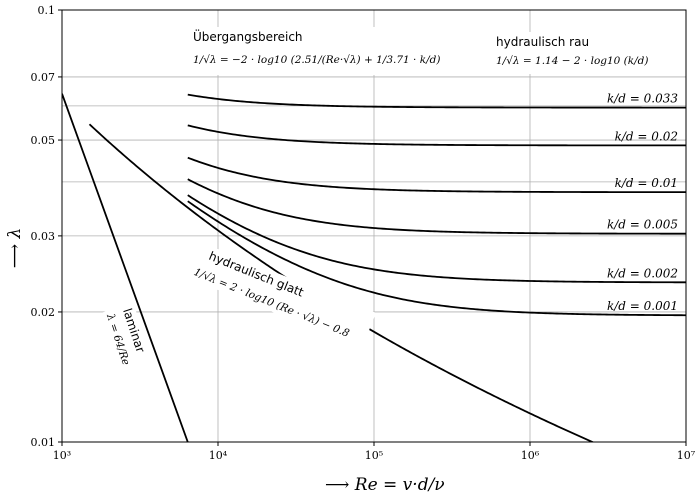 The image size is (700, 500). What do you see at coordinates (125, 267) in the screenshot?
I see `series-laminar` at bounding box center [125, 267].